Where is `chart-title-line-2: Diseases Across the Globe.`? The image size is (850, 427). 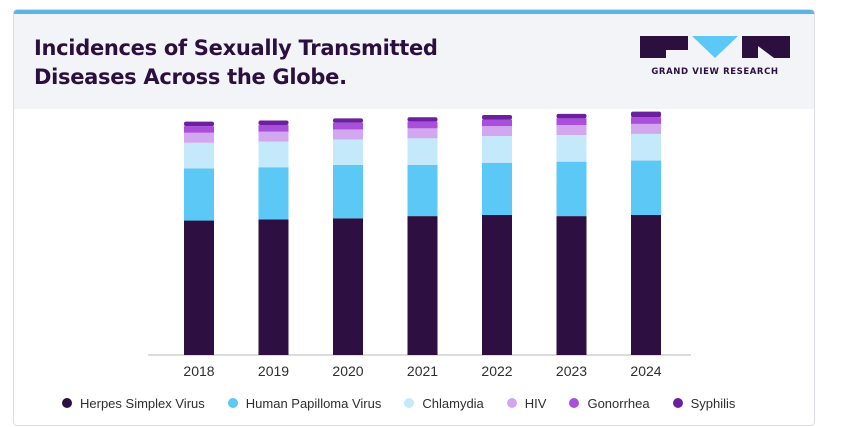
chart-title-line-2: Diseases Across the Globe. is located at coordinates (190, 77).